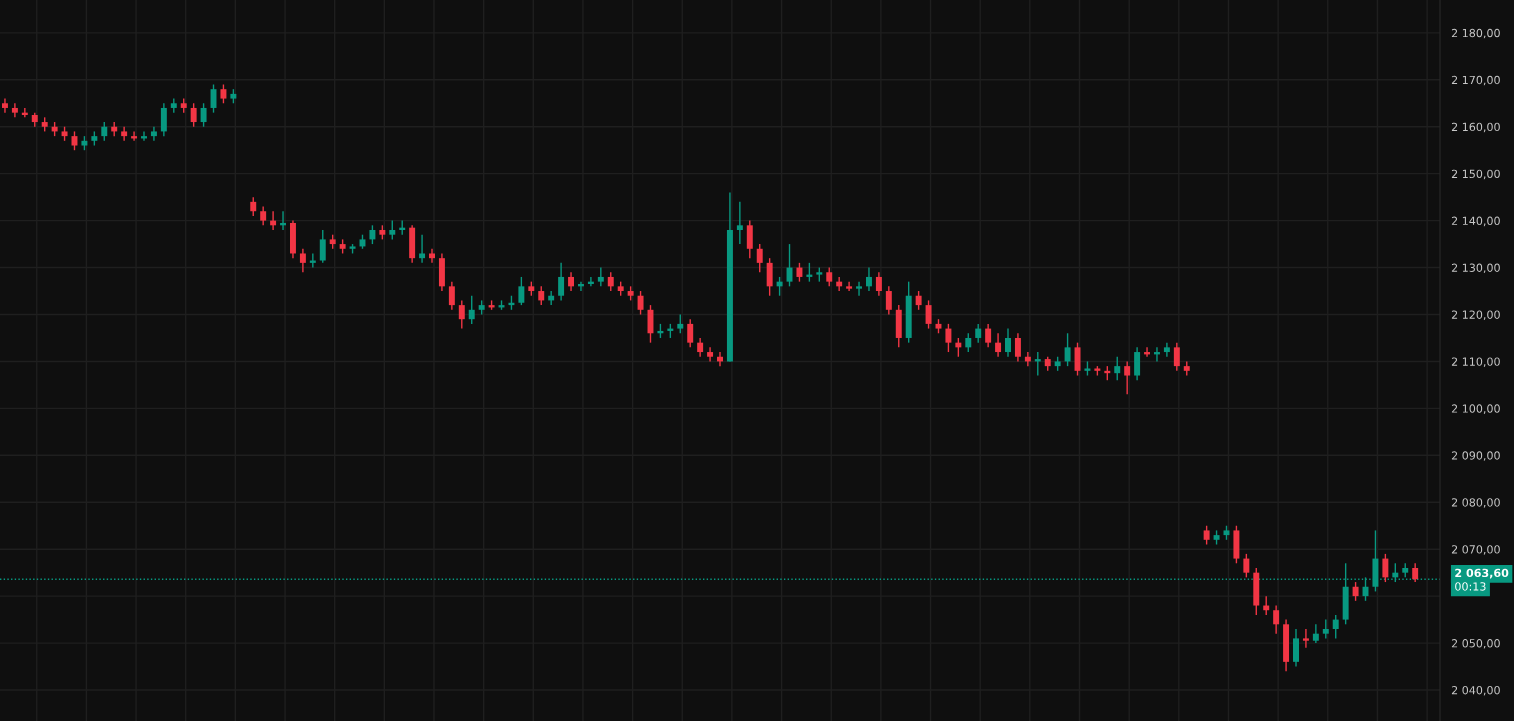  Describe the element at coordinates (1475, 127) in the screenshot. I see `y-tick-label: 2 160,00` at that location.